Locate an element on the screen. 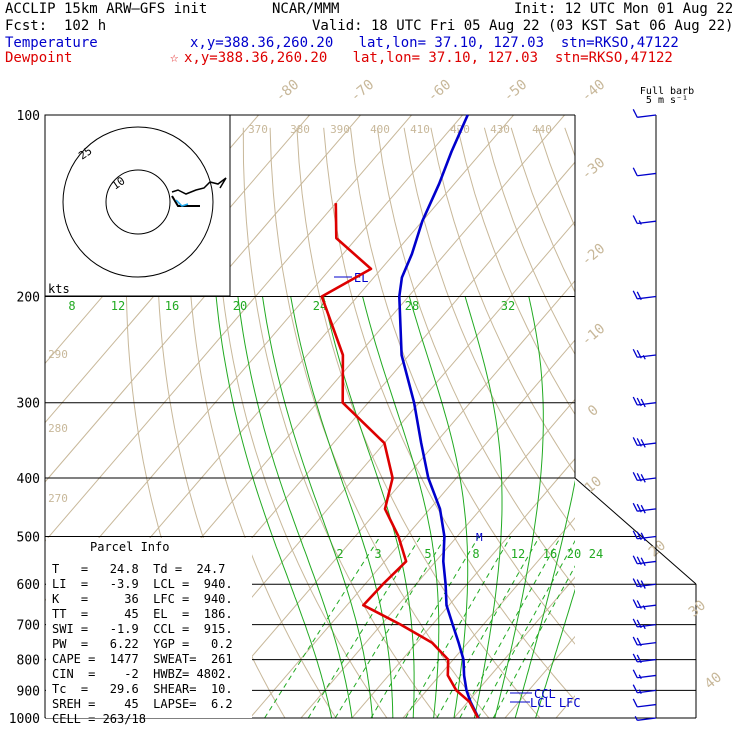 The image size is (740, 740). m-label: M is located at coordinates (479, 537).